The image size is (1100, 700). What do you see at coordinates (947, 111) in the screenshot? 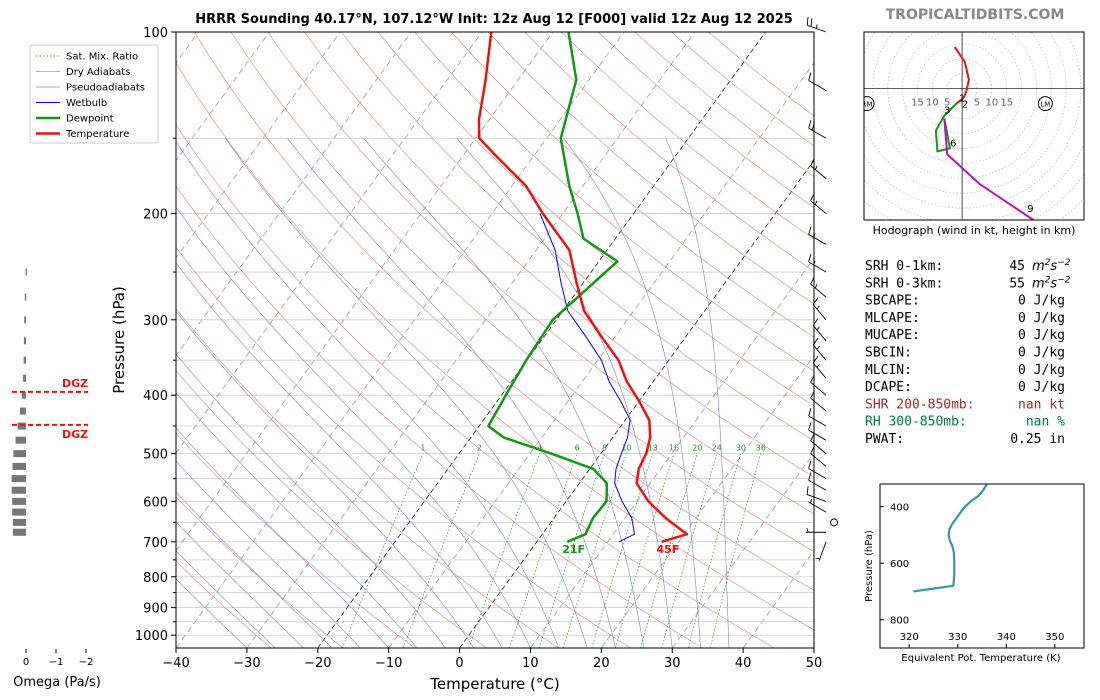
I see `hodograph-height-label: 3` at bounding box center [947, 111].